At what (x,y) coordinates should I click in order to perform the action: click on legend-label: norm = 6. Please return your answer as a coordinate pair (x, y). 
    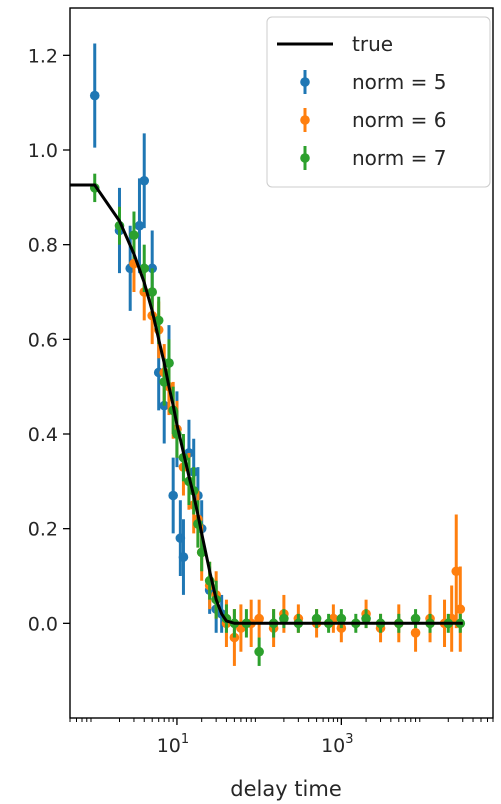
    Looking at the image, I should click on (399, 120).